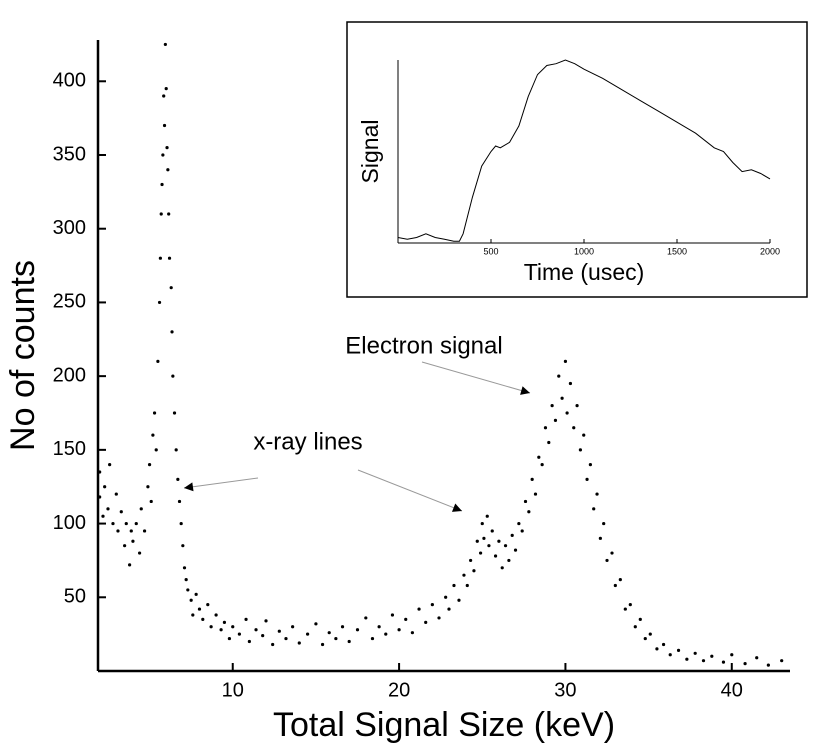 The height and width of the screenshot is (752, 830). Describe the element at coordinates (233, 690) in the screenshot. I see `x-tick-label: 10` at that location.